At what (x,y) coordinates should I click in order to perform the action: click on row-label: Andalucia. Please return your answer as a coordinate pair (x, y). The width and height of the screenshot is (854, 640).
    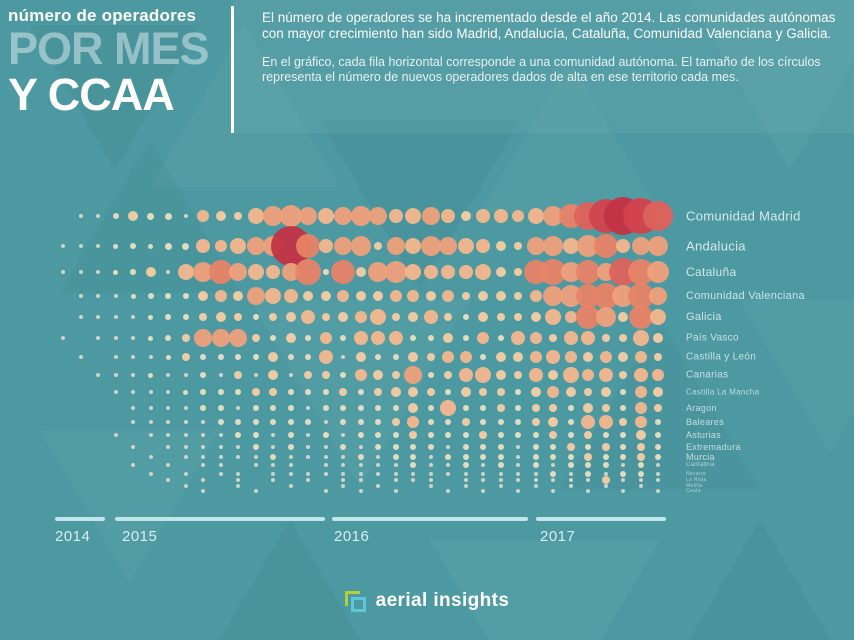
    Looking at the image, I should click on (716, 246).